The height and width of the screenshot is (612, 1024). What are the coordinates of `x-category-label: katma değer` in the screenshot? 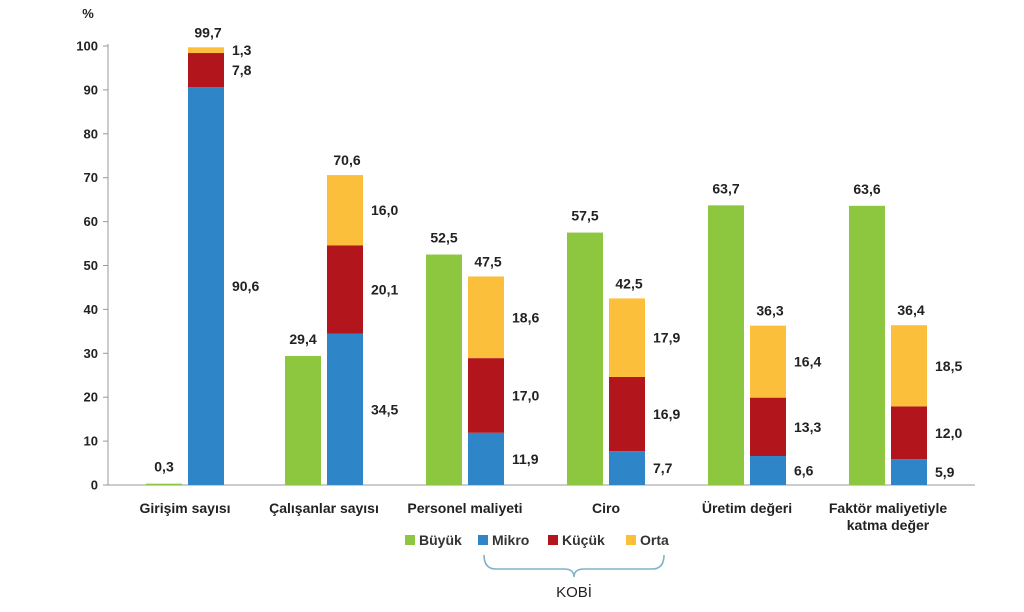 It's located at (888, 525).